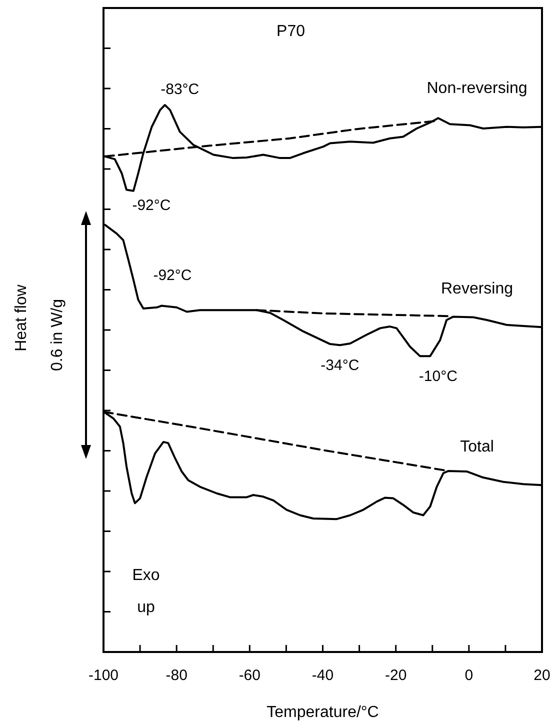  Describe the element at coordinates (438, 377) in the screenshot. I see `annotation: -10°C` at that location.